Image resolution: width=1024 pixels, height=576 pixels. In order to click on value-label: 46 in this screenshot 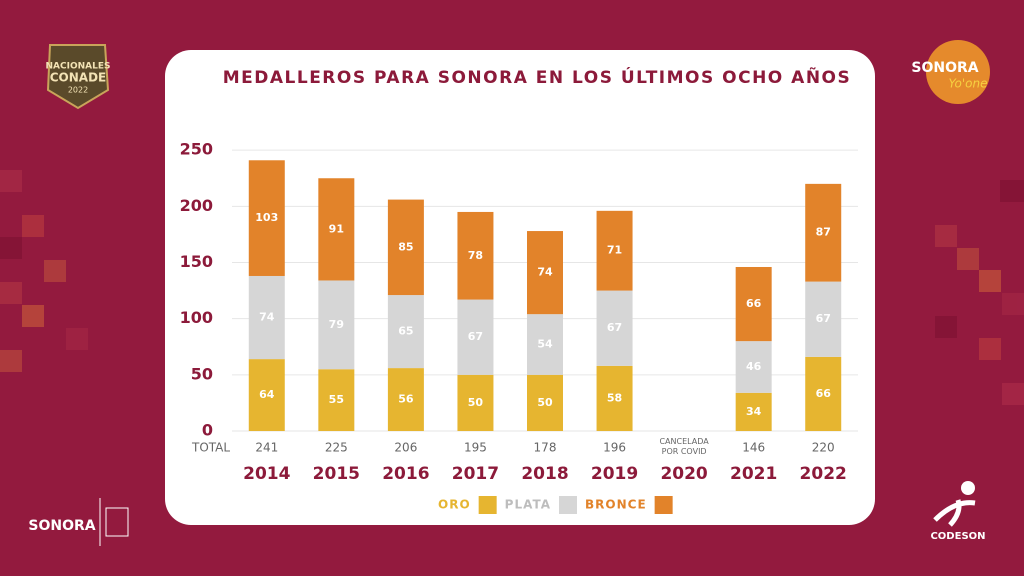, I will do `click(754, 366)`.